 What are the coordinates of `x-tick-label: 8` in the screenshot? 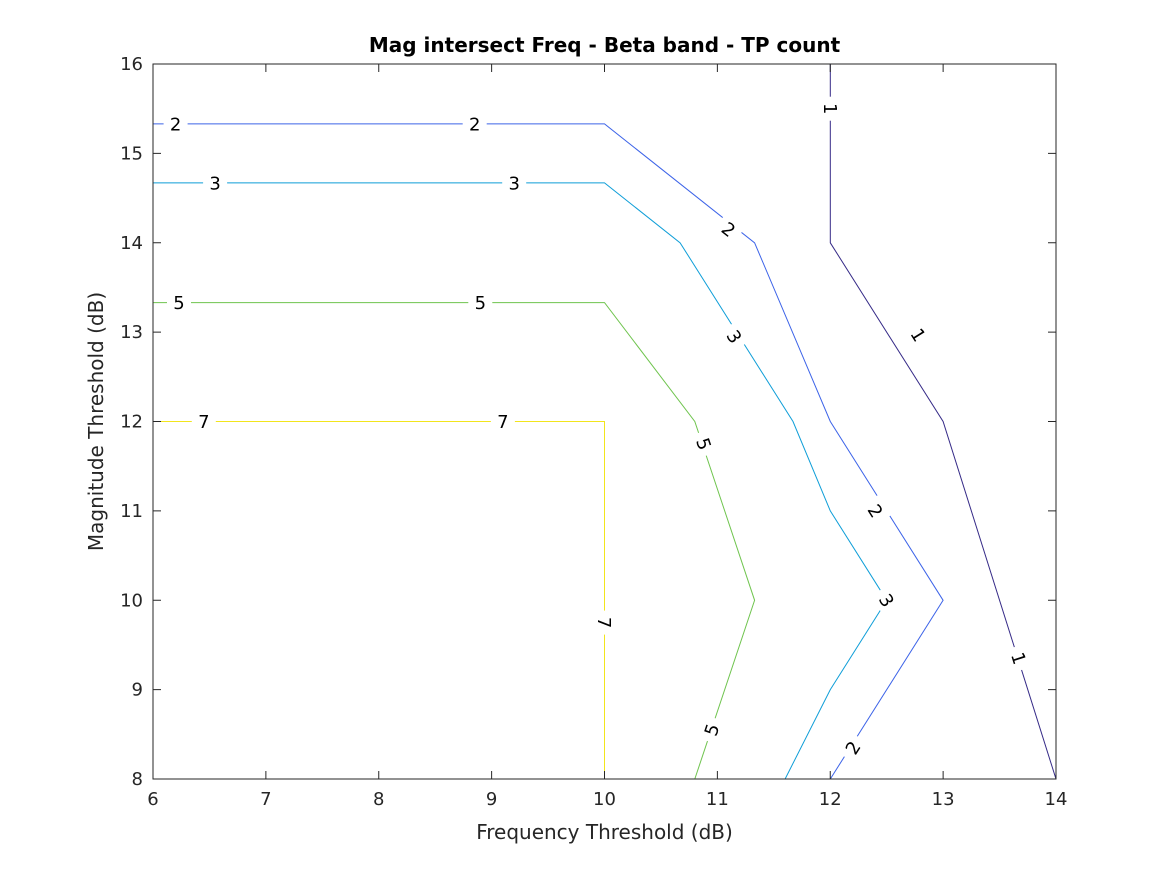 It's located at (378, 799).